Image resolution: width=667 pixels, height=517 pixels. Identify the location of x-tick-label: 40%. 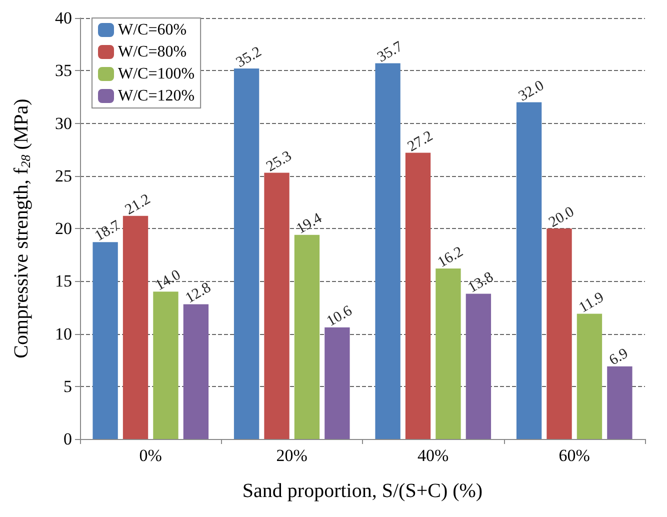
(433, 455).